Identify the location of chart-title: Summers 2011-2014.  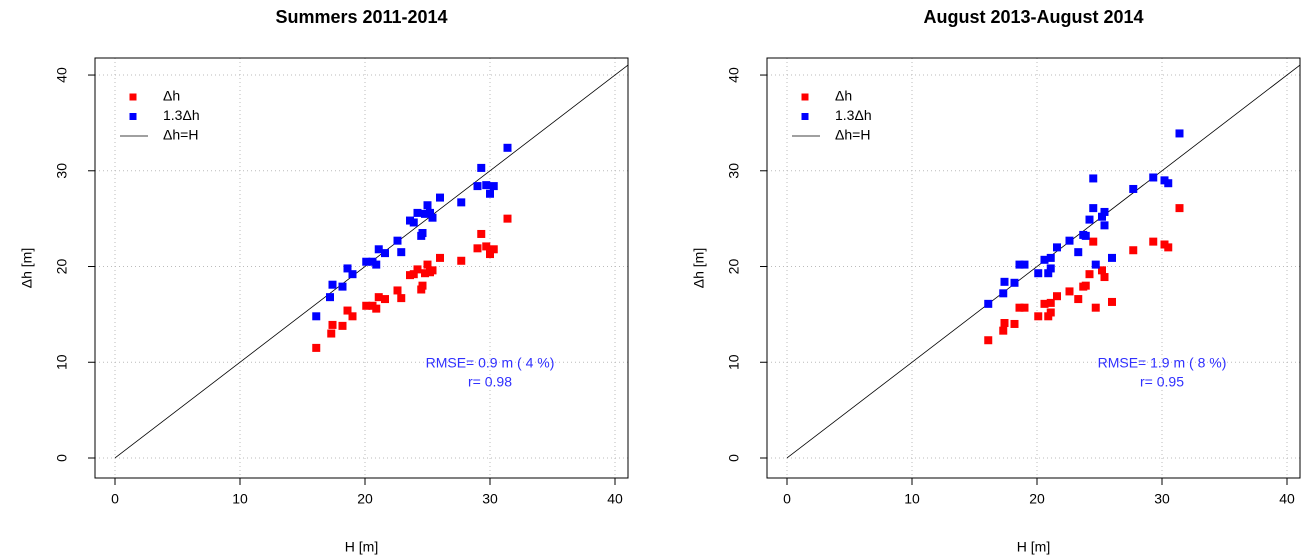
(361, 17).